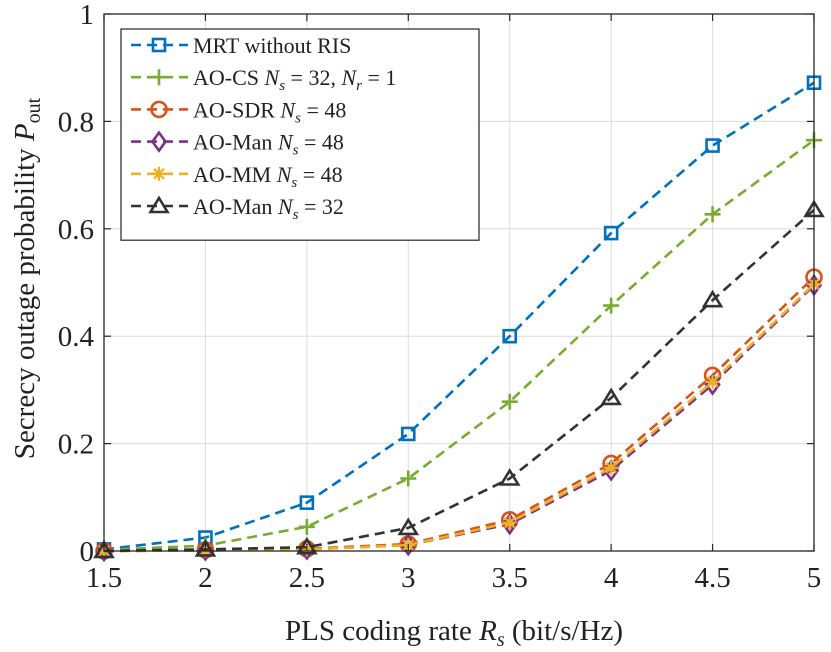 The image size is (831, 652). Describe the element at coordinates (501, 640) in the screenshot. I see `x-axis-label-subscript: s` at that location.